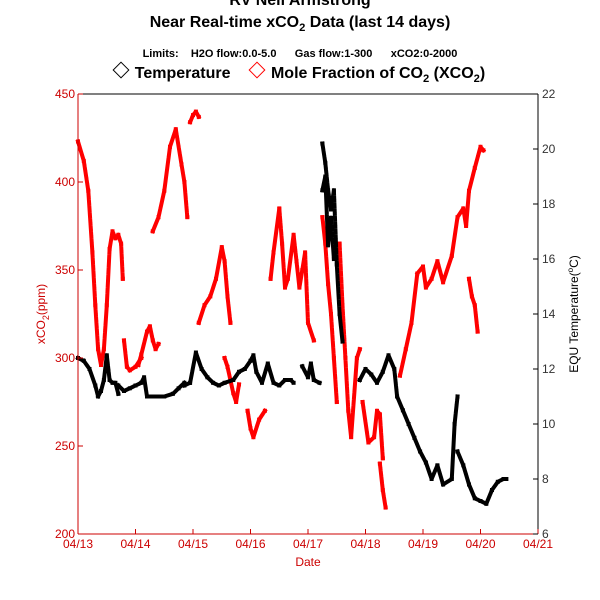 This screenshot has height=600, width=600. What do you see at coordinates (574, 261) in the screenshot?
I see `y-right-label-post: C)` at bounding box center [574, 261].